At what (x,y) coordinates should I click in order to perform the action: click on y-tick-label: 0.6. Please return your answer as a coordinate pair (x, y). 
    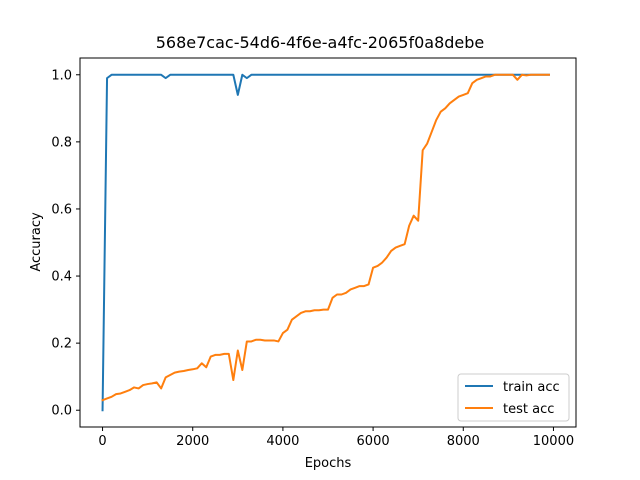
    Looking at the image, I should click on (61, 209).